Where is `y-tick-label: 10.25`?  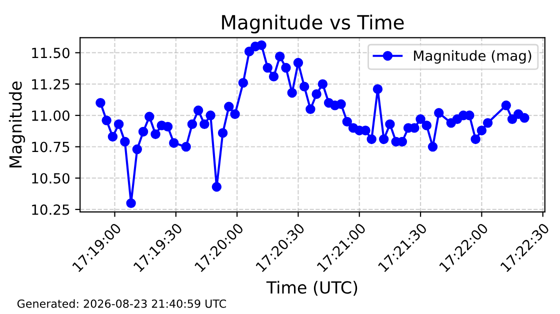
y-tick-label: 10.25 is located at coordinates (51, 209).